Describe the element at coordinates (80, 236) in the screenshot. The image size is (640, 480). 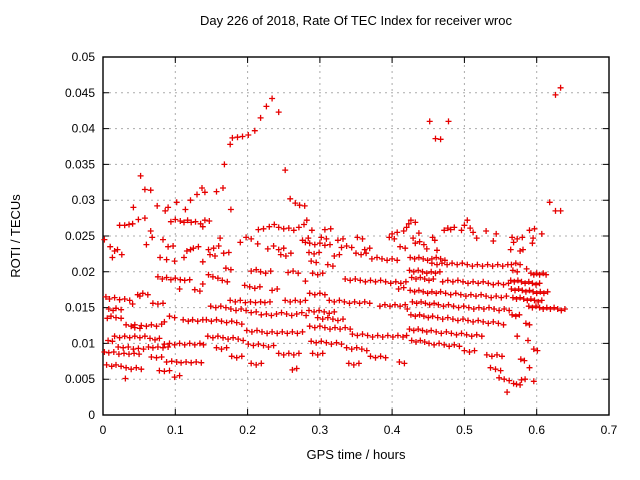
I see `y-tick-label: 0.025` at that location.